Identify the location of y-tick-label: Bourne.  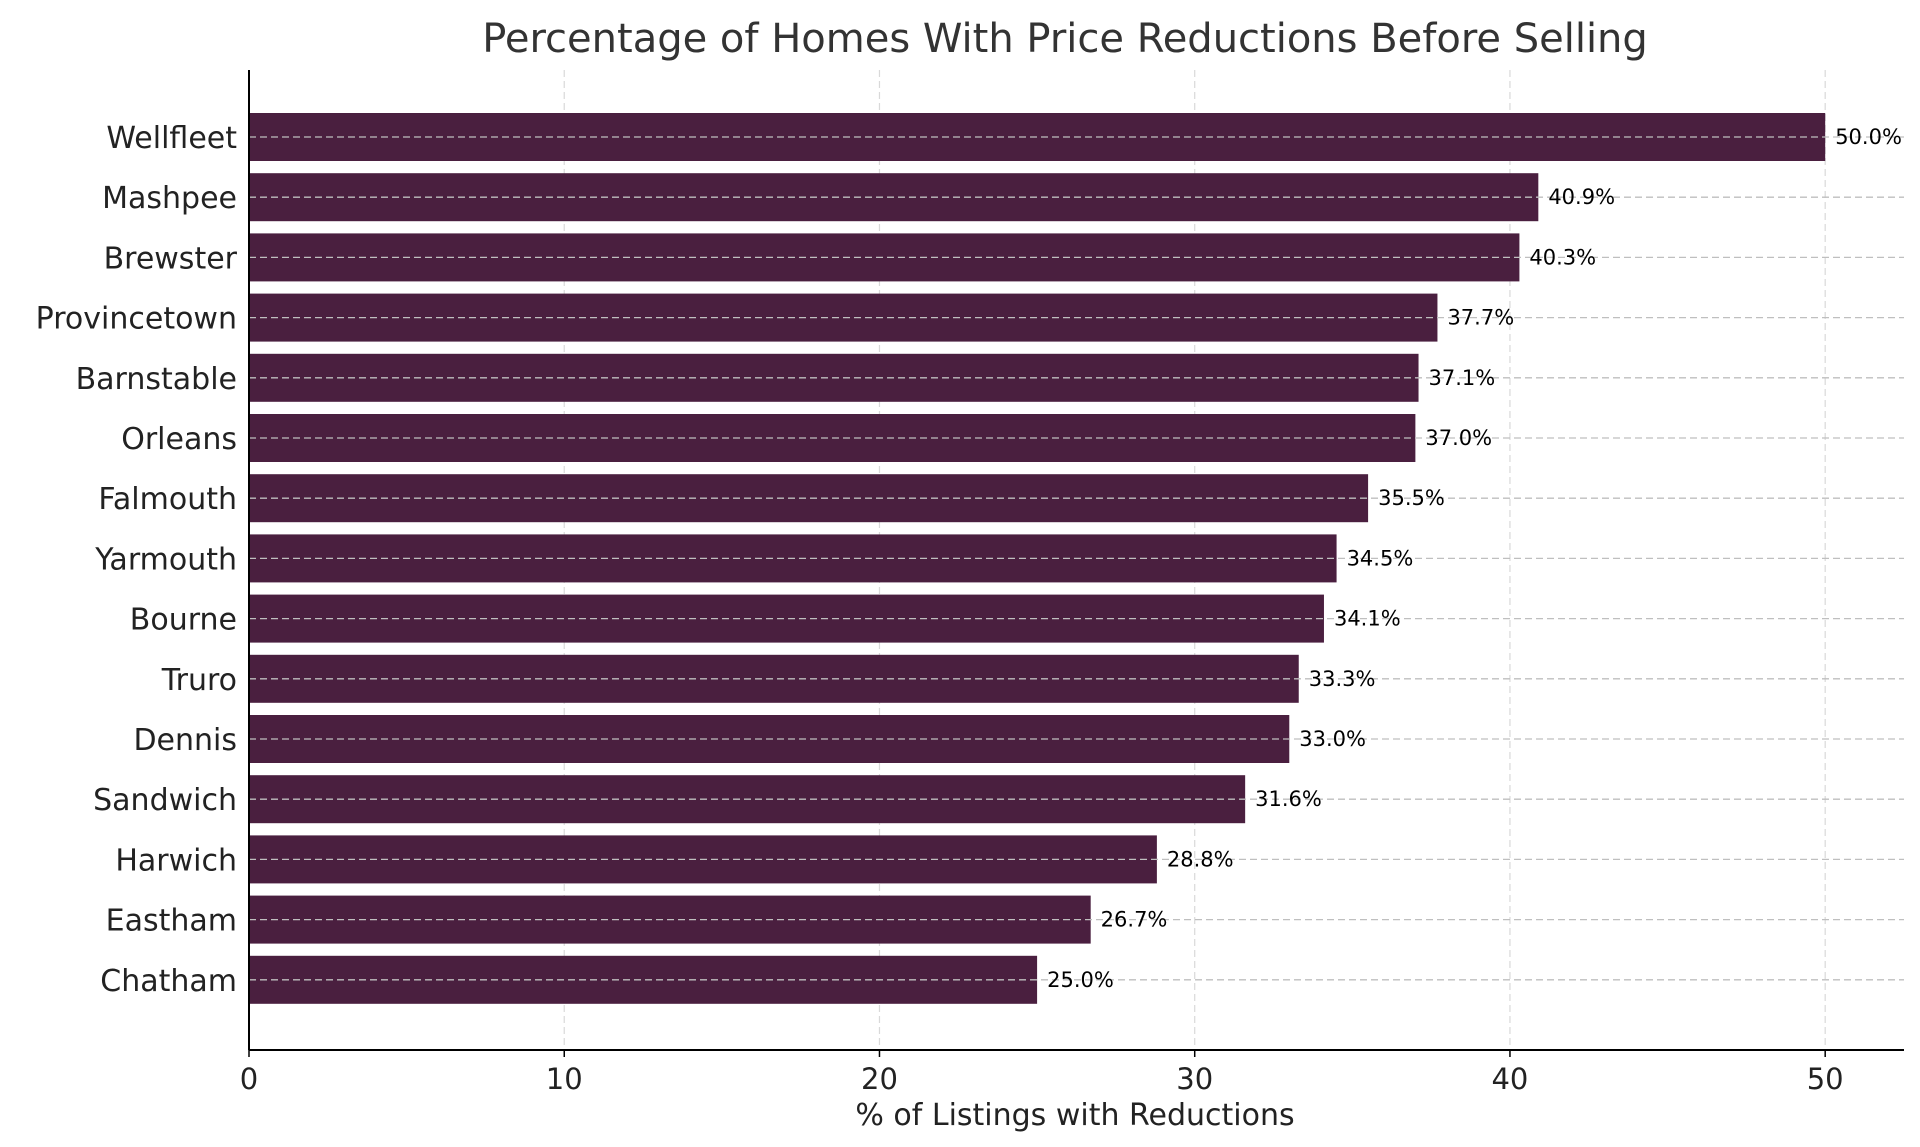
(183, 620).